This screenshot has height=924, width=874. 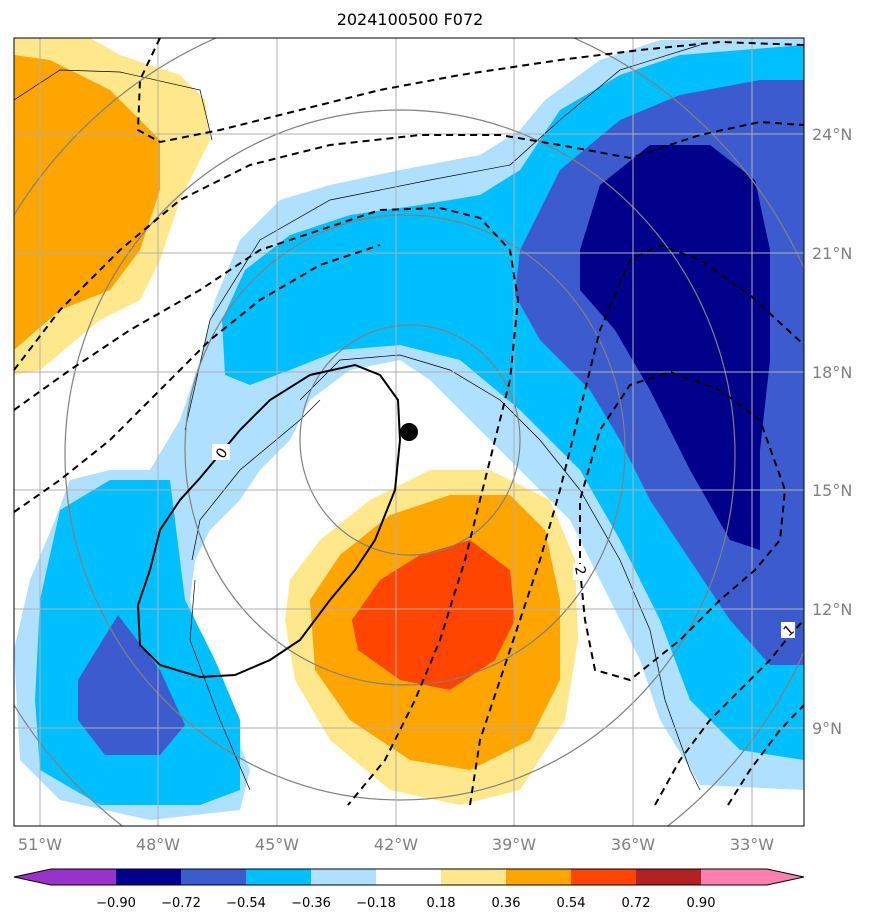 I want to click on colorbar-label: −0.18, so click(x=376, y=903).